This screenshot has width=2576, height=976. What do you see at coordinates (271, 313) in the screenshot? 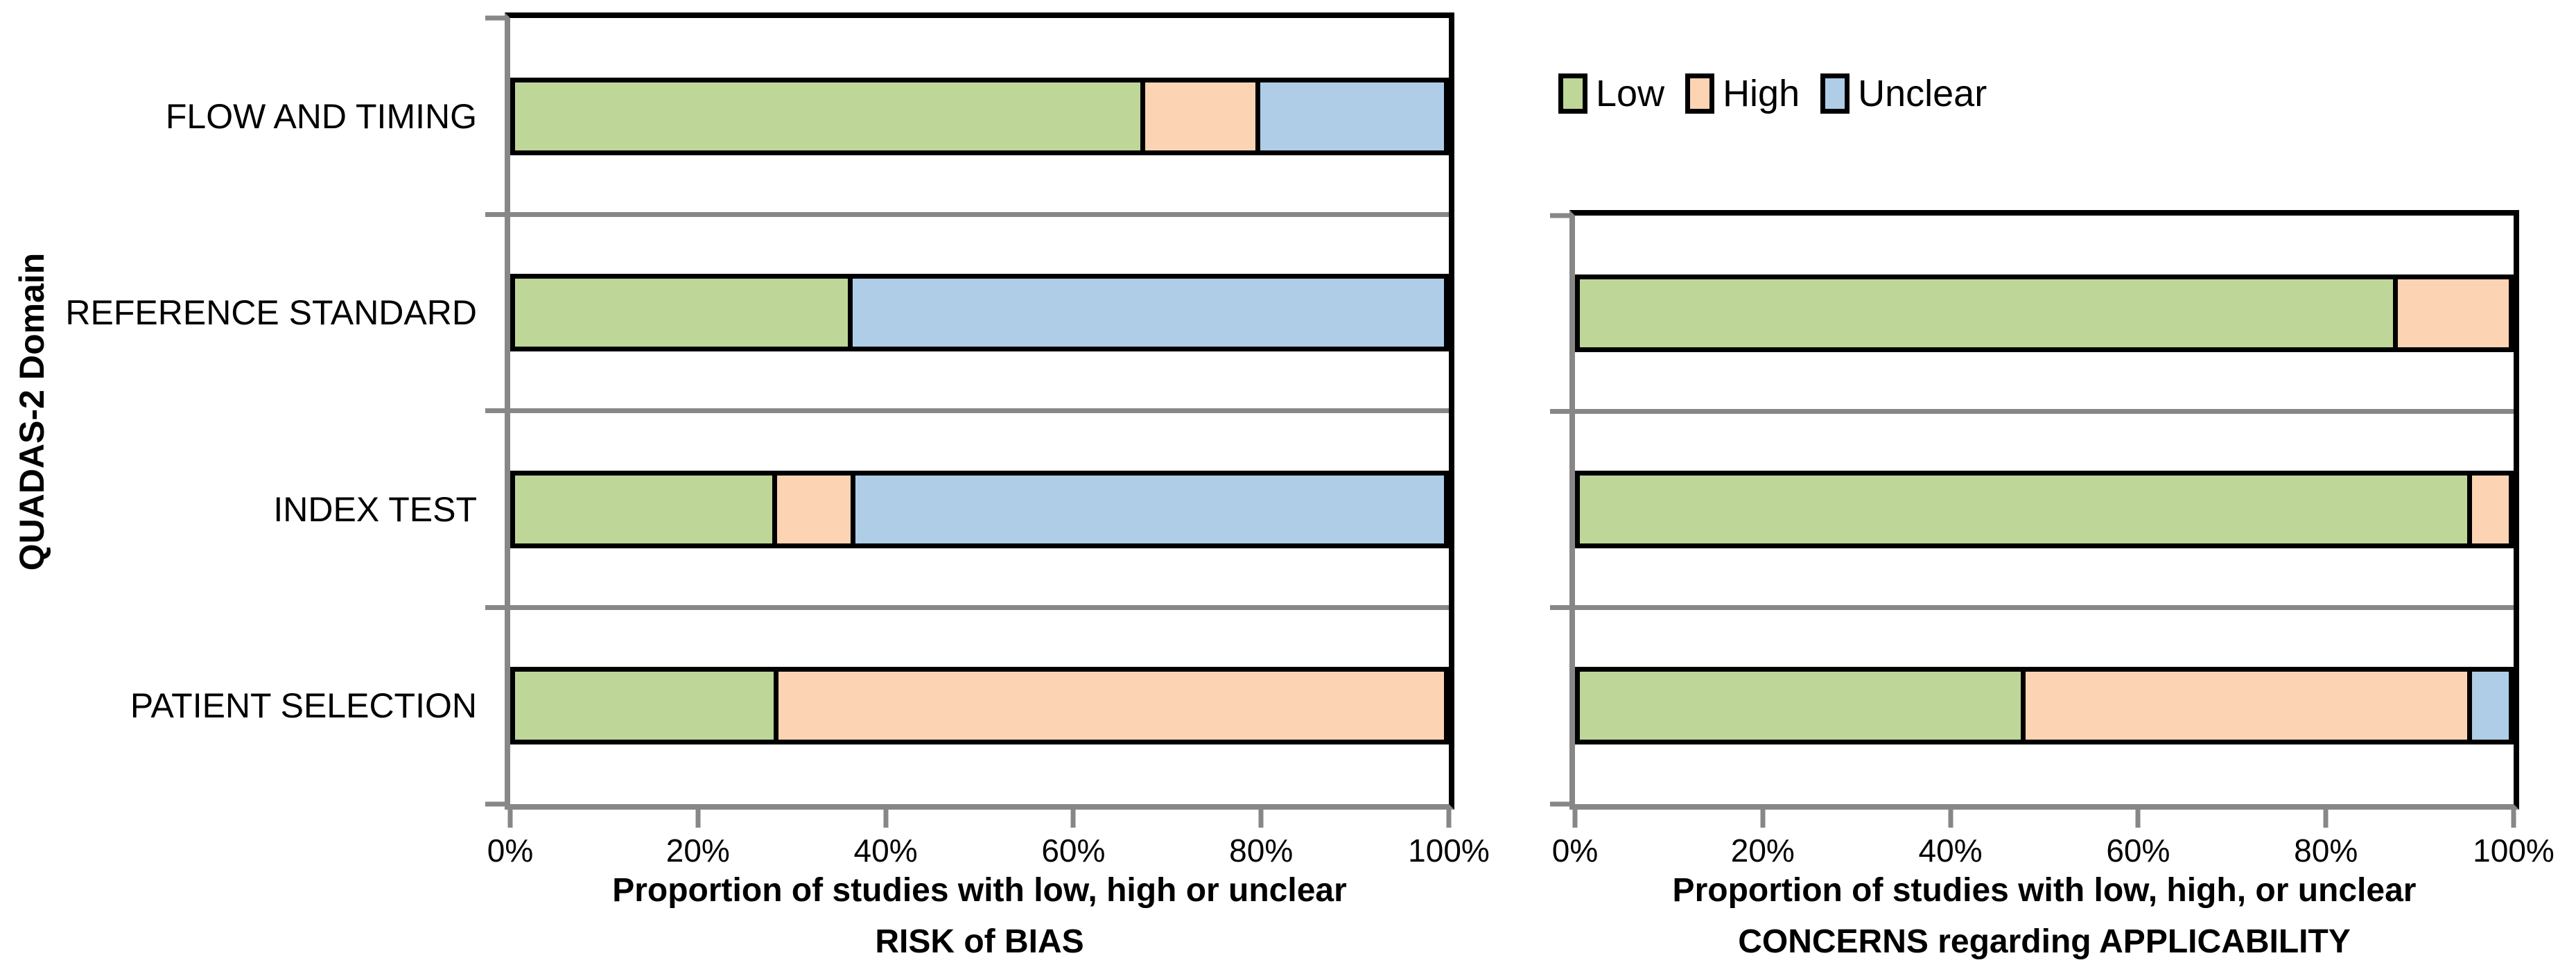
I see `category-label-reference-standard: REFERENCE STANDARD` at bounding box center [271, 313].